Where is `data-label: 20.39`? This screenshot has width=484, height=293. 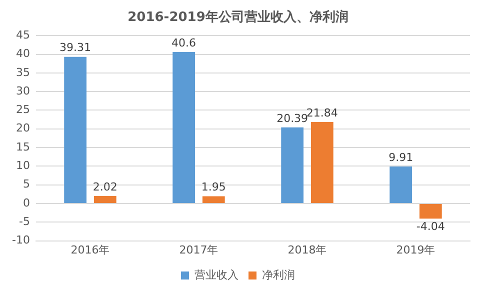
data-label: 20.39 is located at coordinates (292, 118).